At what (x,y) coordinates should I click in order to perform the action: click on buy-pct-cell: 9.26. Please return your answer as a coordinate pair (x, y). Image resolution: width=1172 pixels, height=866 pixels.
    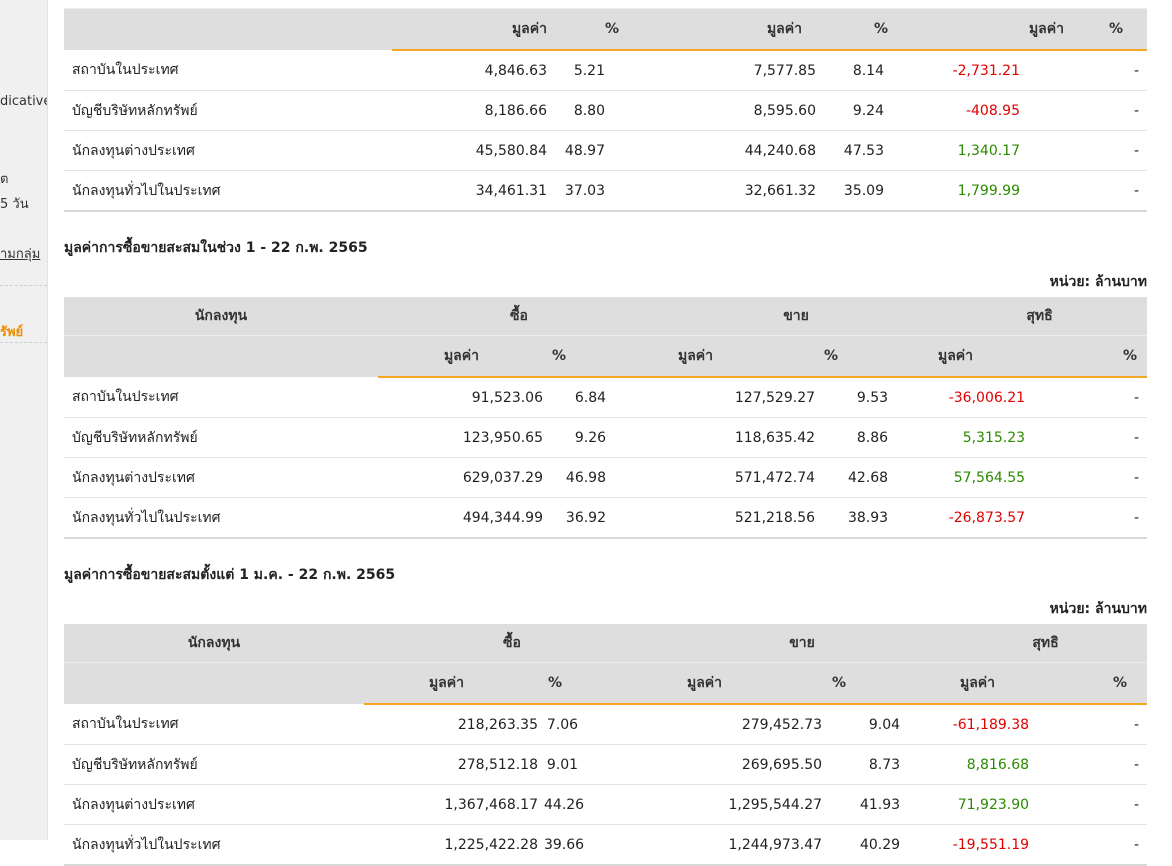
    Looking at the image, I should click on (605, 437).